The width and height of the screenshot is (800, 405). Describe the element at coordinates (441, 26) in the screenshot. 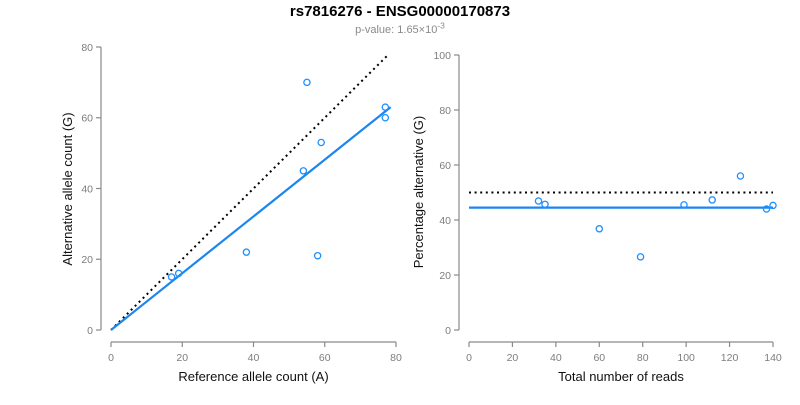

I see `pvalue-exponent: -3` at that location.